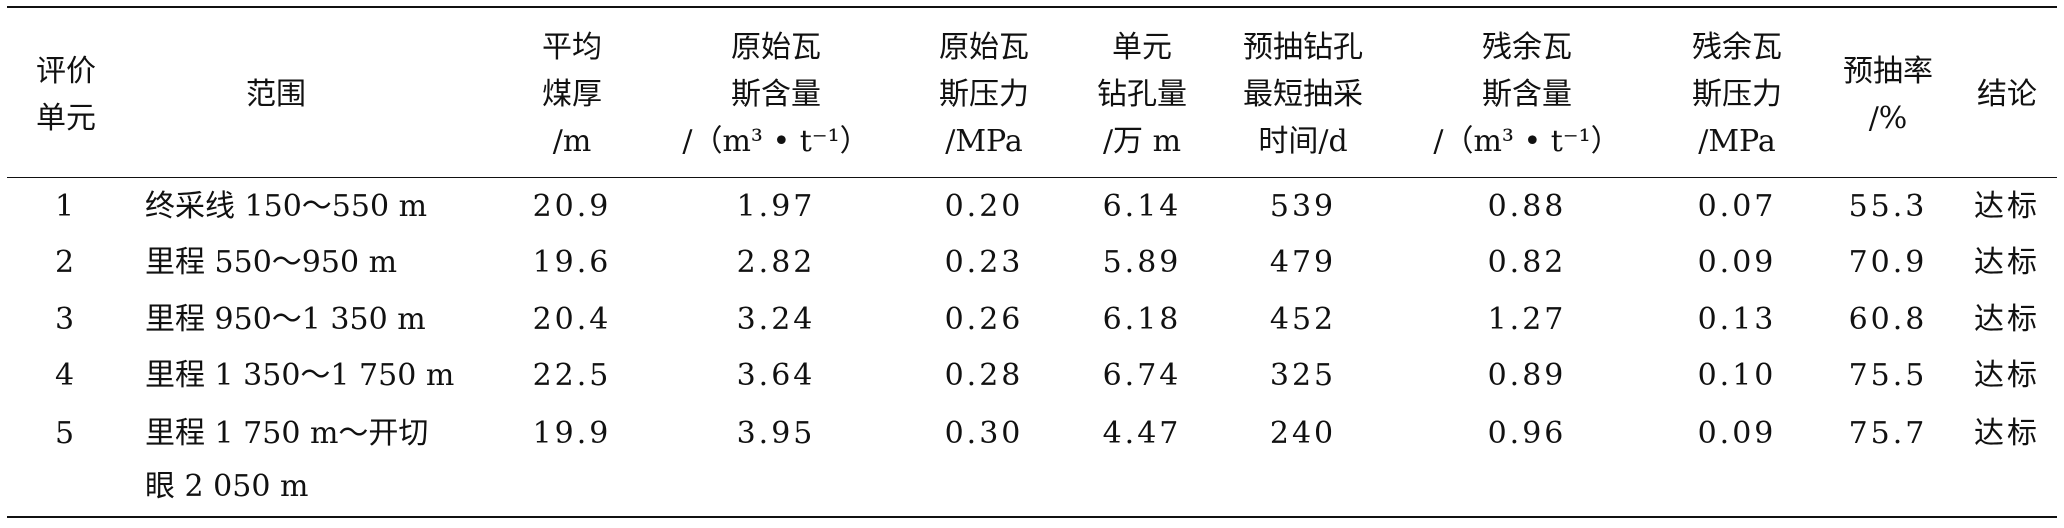 The image size is (2064, 528). What do you see at coordinates (1737, 206) in the screenshot?
I see `cell-text: 0.07` at bounding box center [1737, 206].